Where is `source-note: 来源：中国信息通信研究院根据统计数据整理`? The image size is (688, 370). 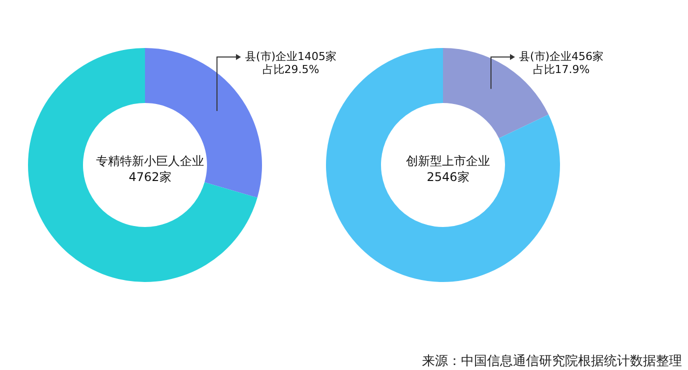
source-note: 来源：中国信息通信研究院根据统计数据整理 is located at coordinates (552, 361).